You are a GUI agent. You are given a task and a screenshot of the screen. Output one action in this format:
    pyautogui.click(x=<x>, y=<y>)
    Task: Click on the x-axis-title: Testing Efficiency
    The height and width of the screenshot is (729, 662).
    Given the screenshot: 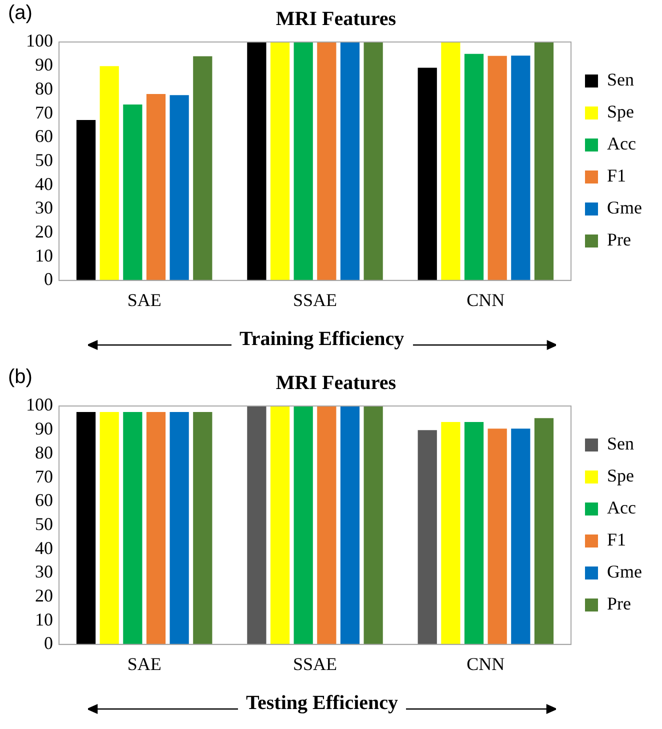 What is the action you would take?
    pyautogui.click(x=322, y=703)
    